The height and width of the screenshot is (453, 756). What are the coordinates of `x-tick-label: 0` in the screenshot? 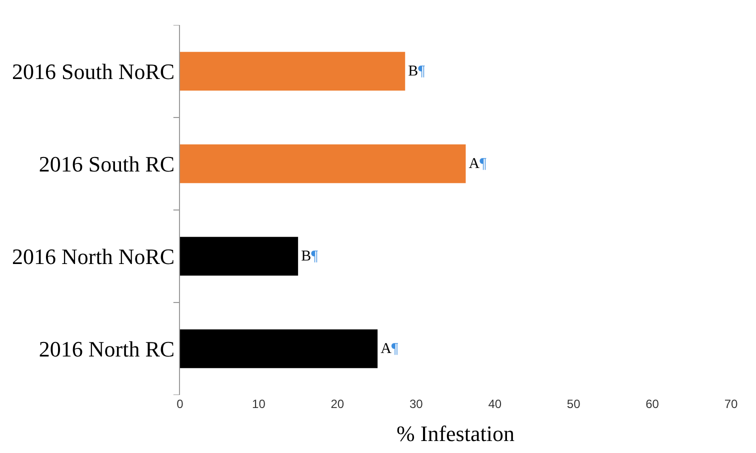 It's located at (180, 404).